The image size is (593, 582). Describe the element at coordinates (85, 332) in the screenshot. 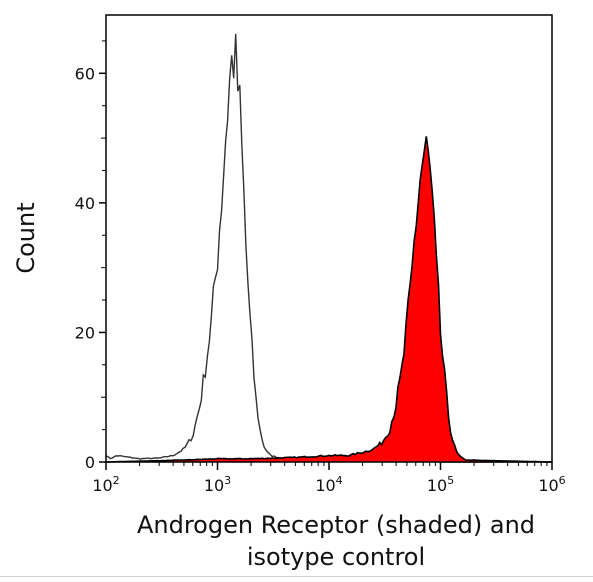

I see `y-tick-label: 20` at that location.